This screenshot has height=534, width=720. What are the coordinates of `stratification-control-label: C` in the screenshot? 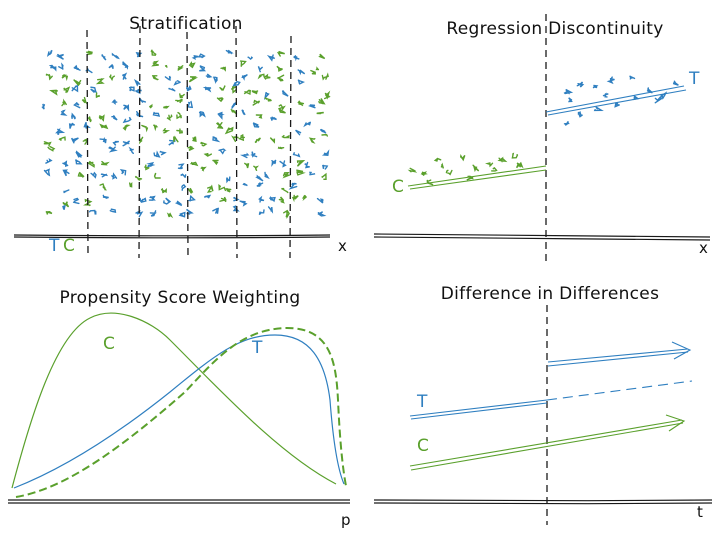 It's located at (69, 246).